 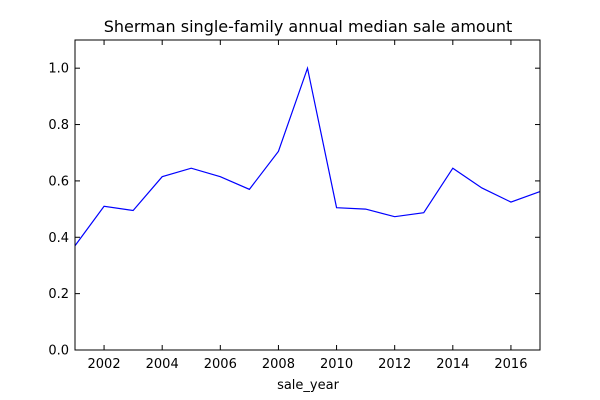 What do you see at coordinates (58, 69) in the screenshot?
I see `y-tick-label: 1.0` at bounding box center [58, 69].